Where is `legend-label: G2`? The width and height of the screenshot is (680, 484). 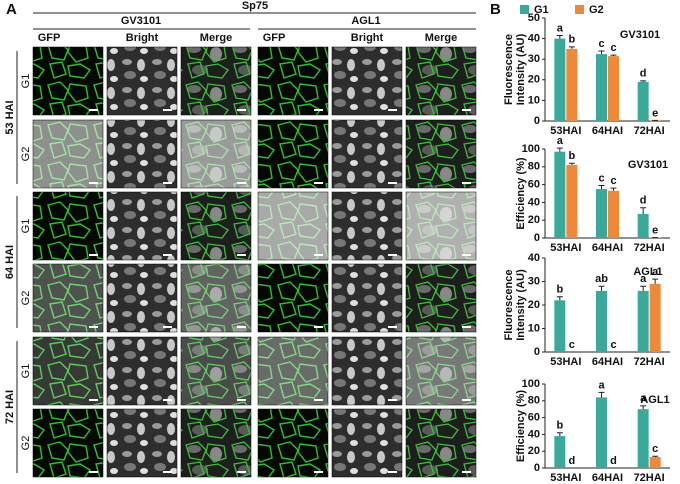
legend-label: G2 is located at coordinates (596, 10).